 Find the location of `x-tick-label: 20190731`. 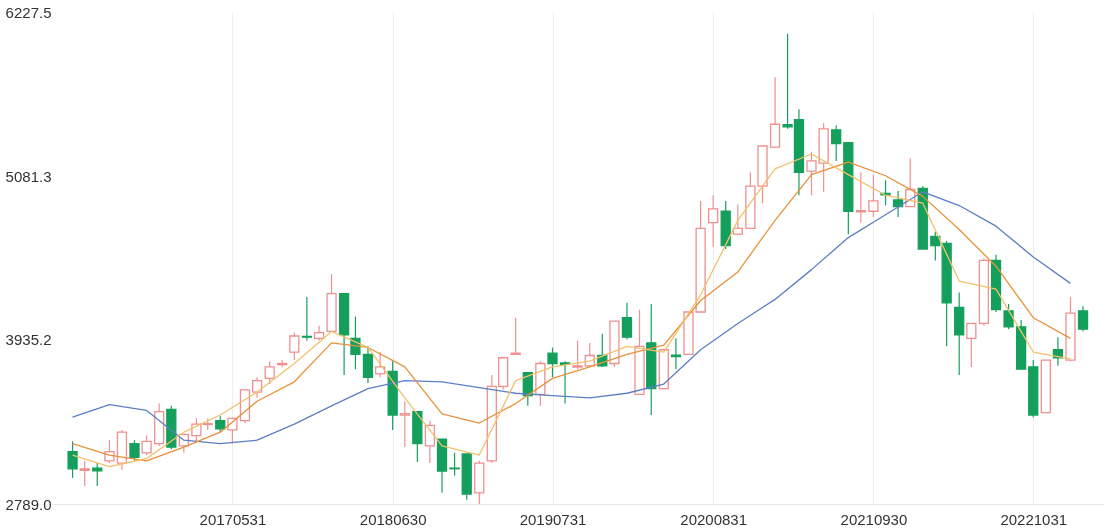

x-tick-label: 20190731 is located at coordinates (553, 519).